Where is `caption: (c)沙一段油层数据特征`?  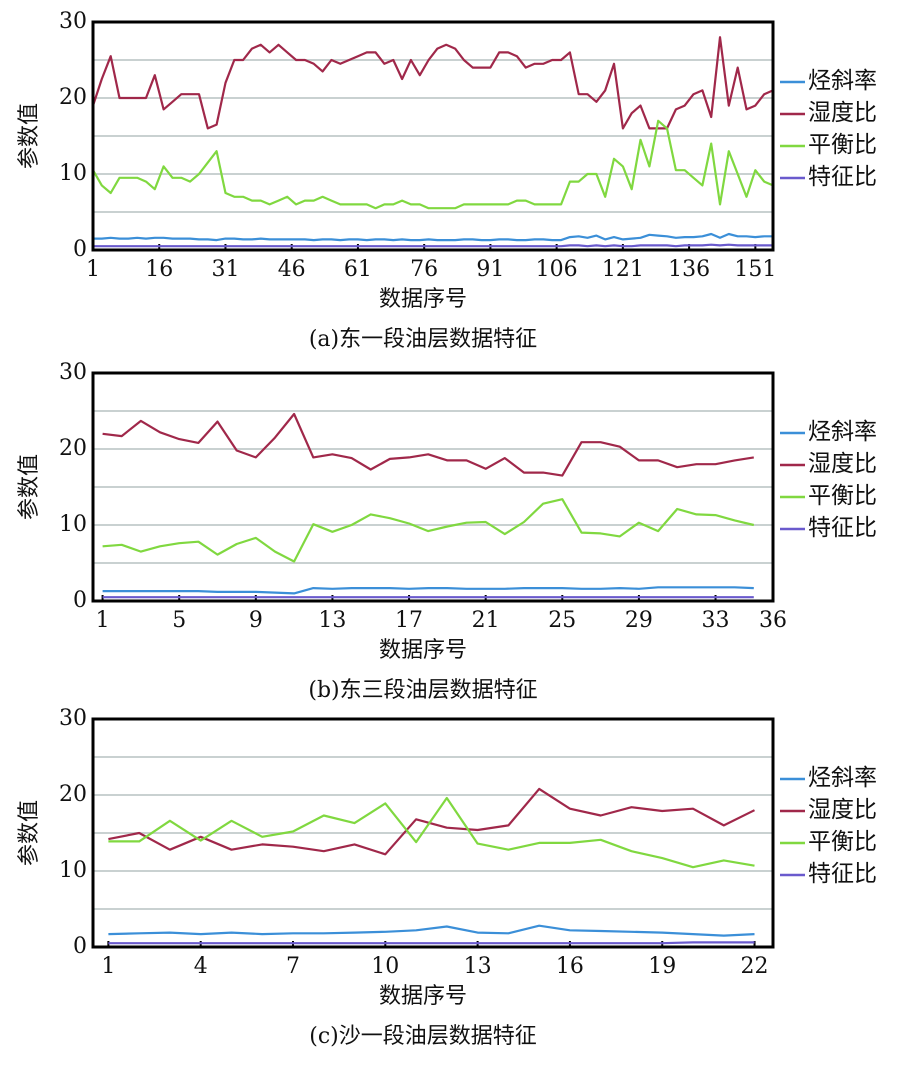
caption: (c)沙一段油层数据特征 is located at coordinates (423, 1036).